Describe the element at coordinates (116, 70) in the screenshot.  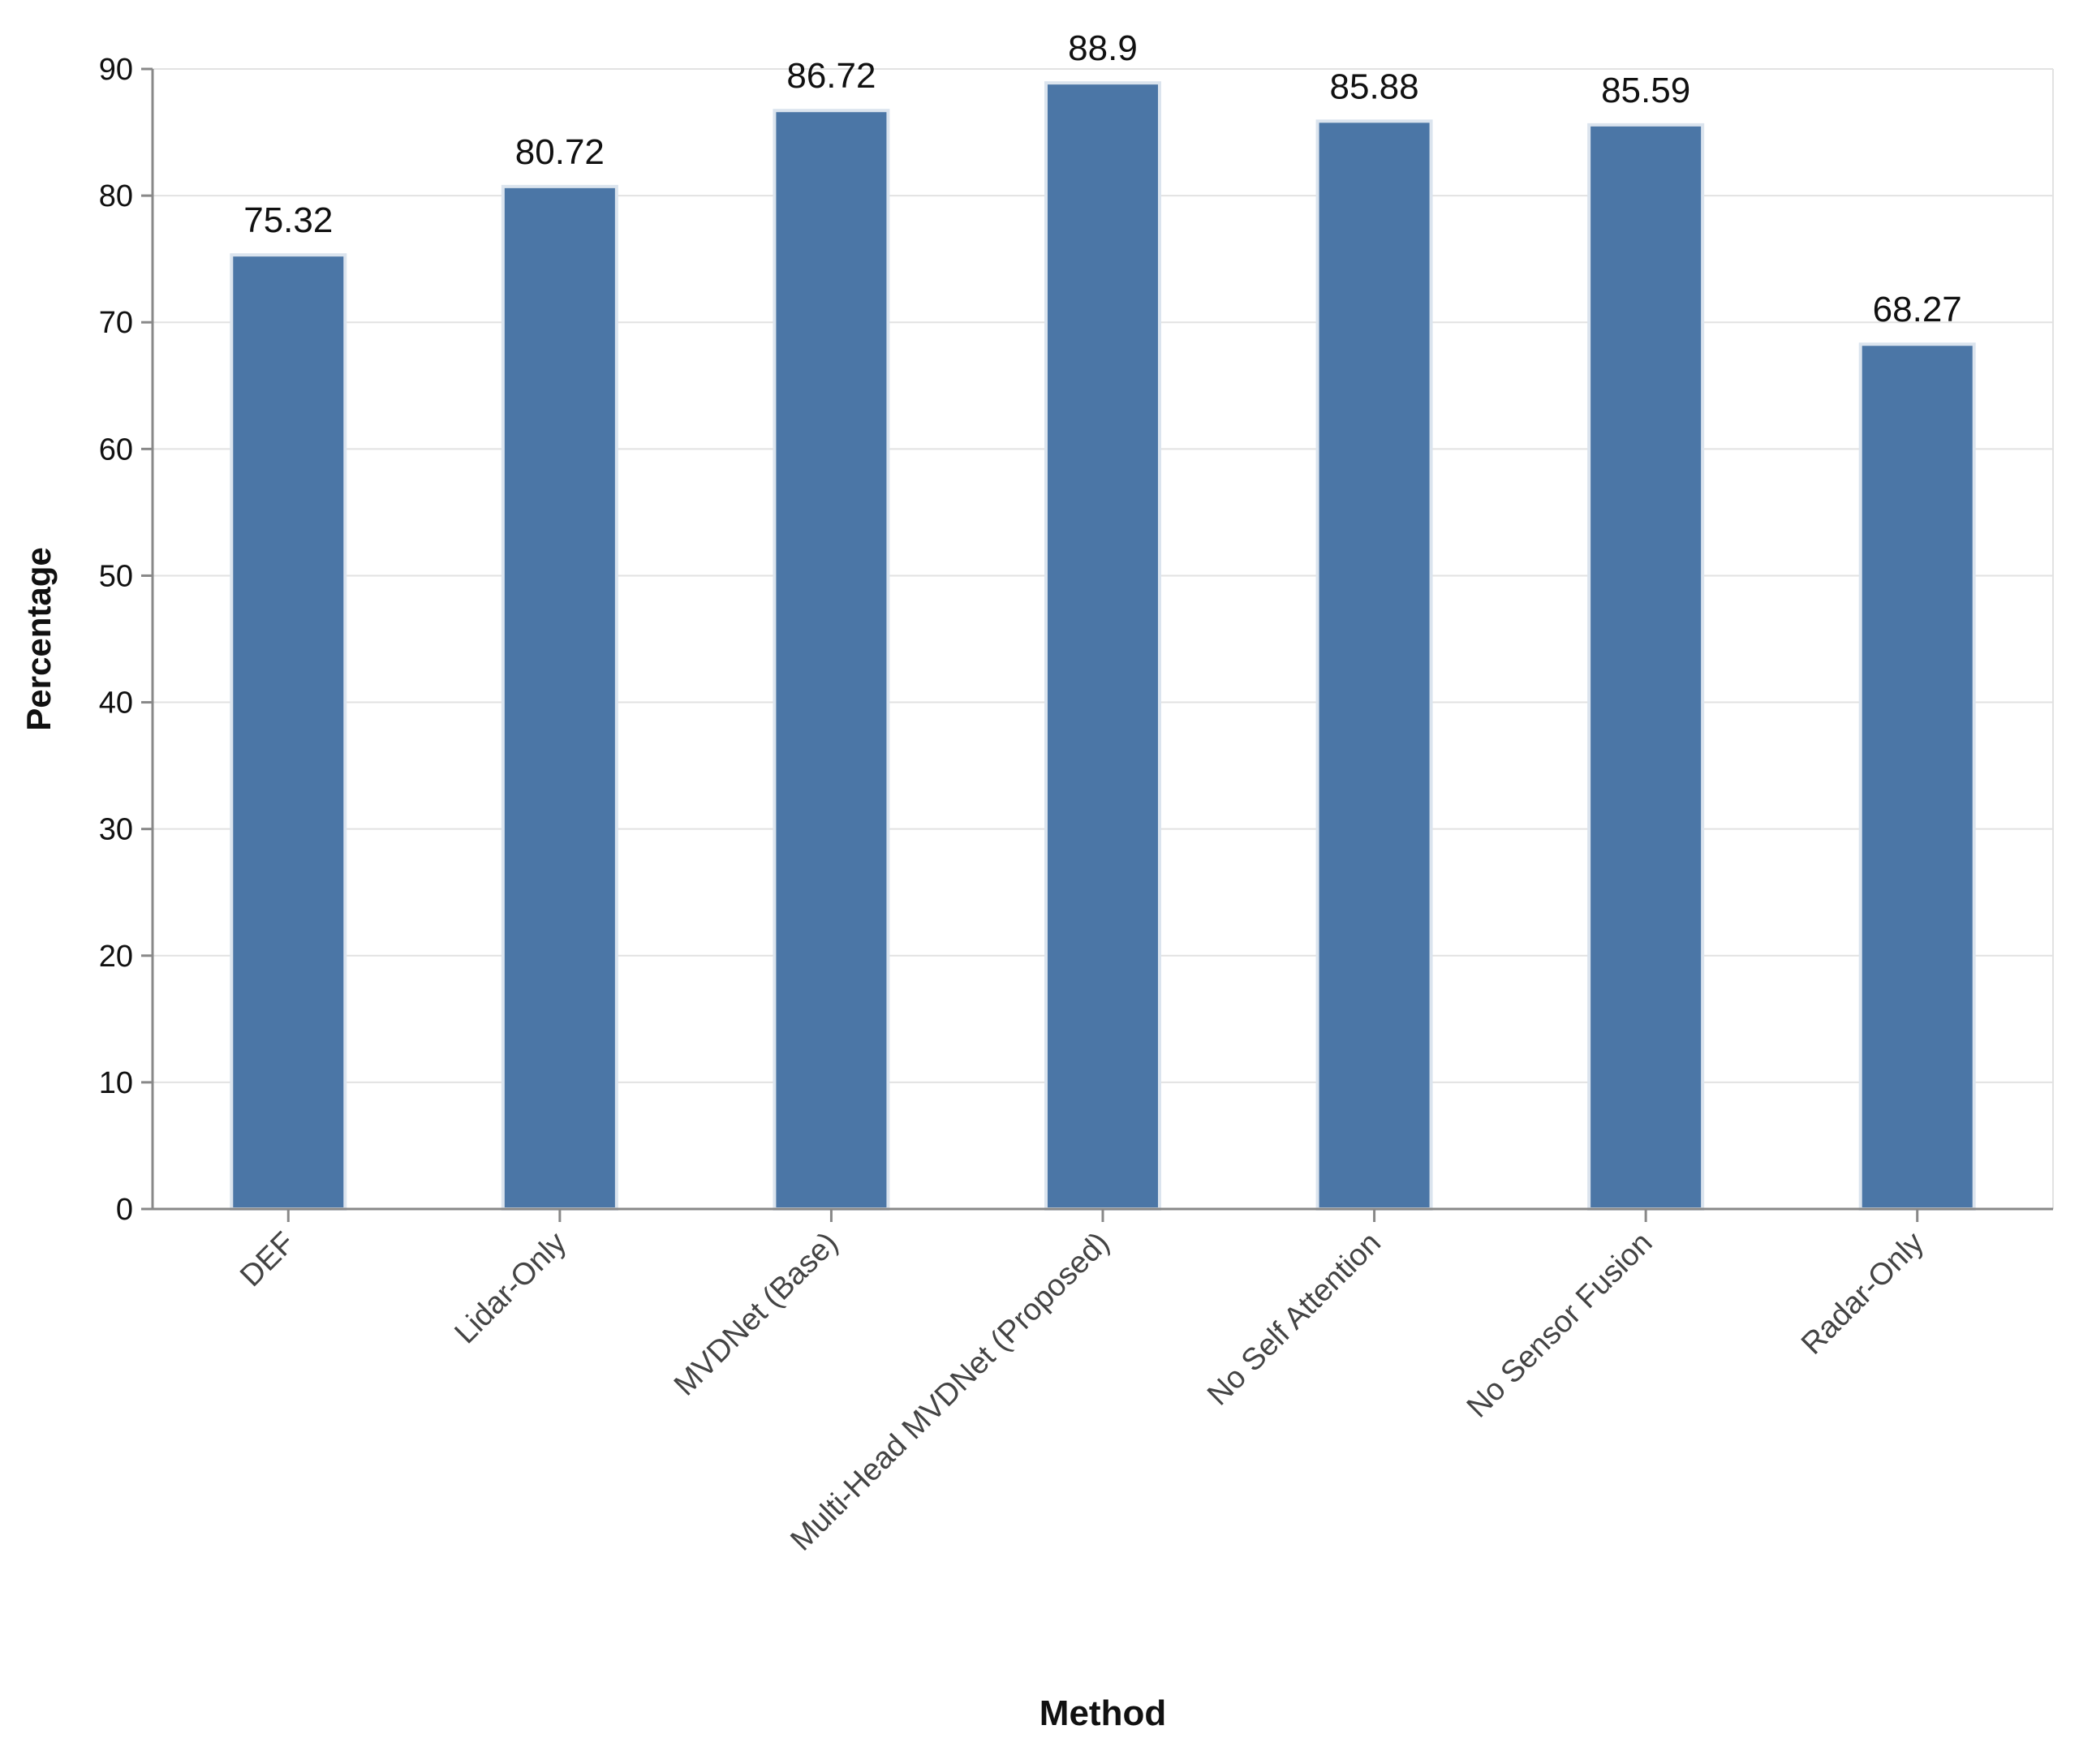
I see `y-tick-label: 90` at that location.